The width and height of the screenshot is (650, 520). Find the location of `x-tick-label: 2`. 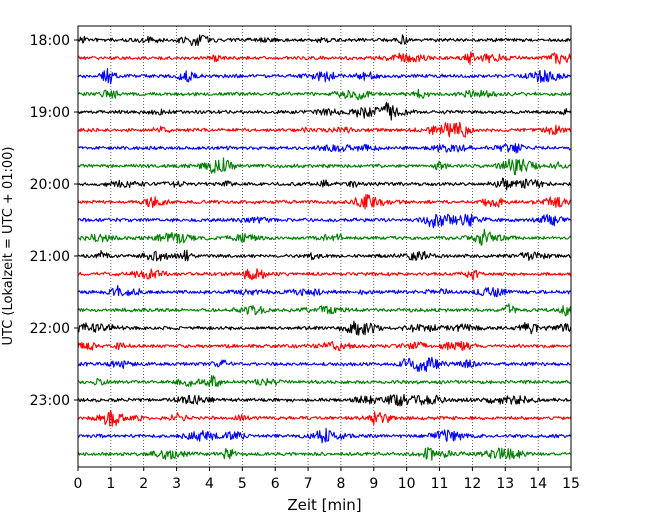

x-tick-label: 2 is located at coordinates (143, 484).